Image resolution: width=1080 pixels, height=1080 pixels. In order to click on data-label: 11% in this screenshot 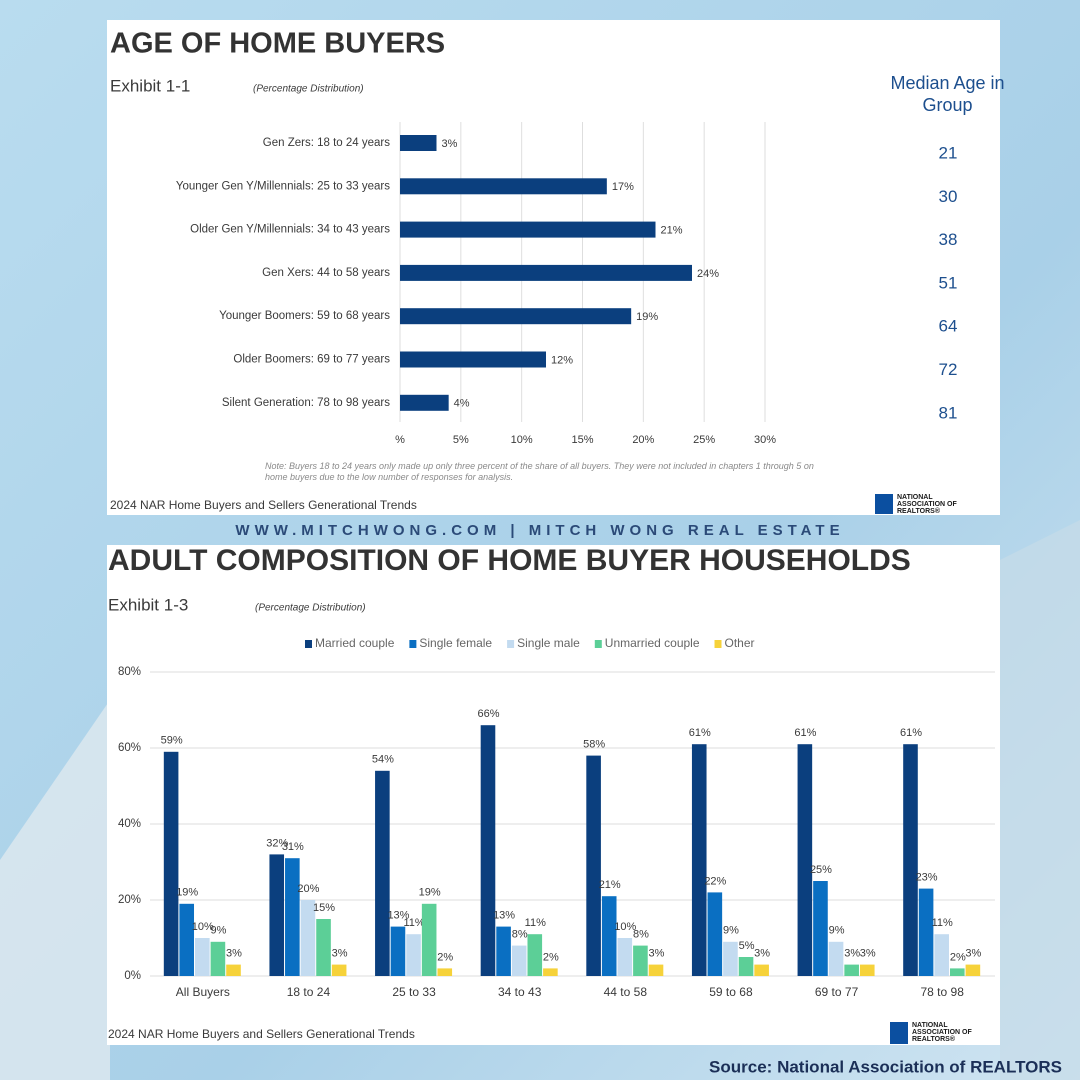, I will do `click(535, 923)`.